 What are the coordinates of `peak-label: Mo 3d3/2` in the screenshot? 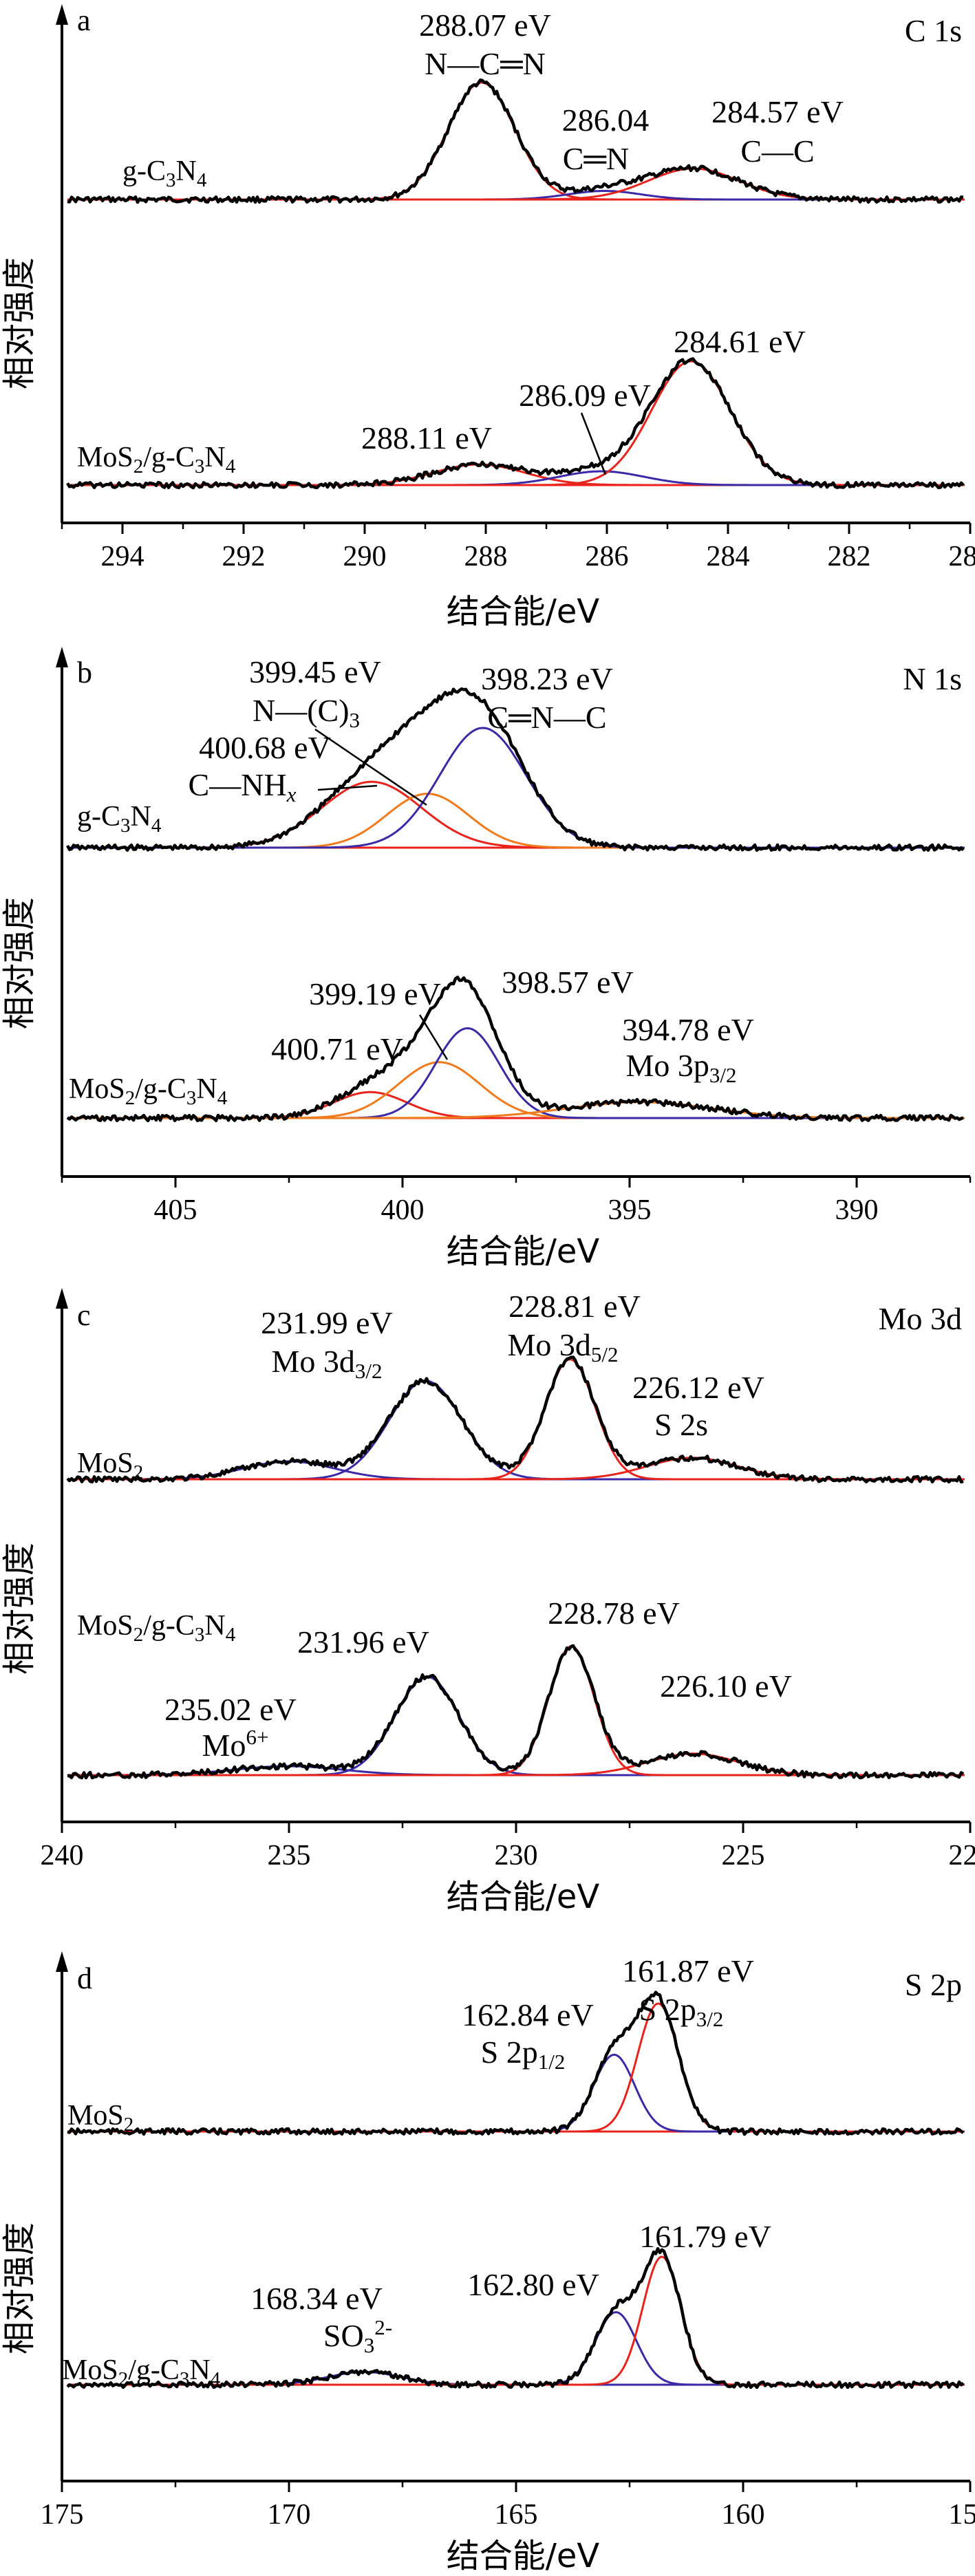 It's located at (326, 1363).